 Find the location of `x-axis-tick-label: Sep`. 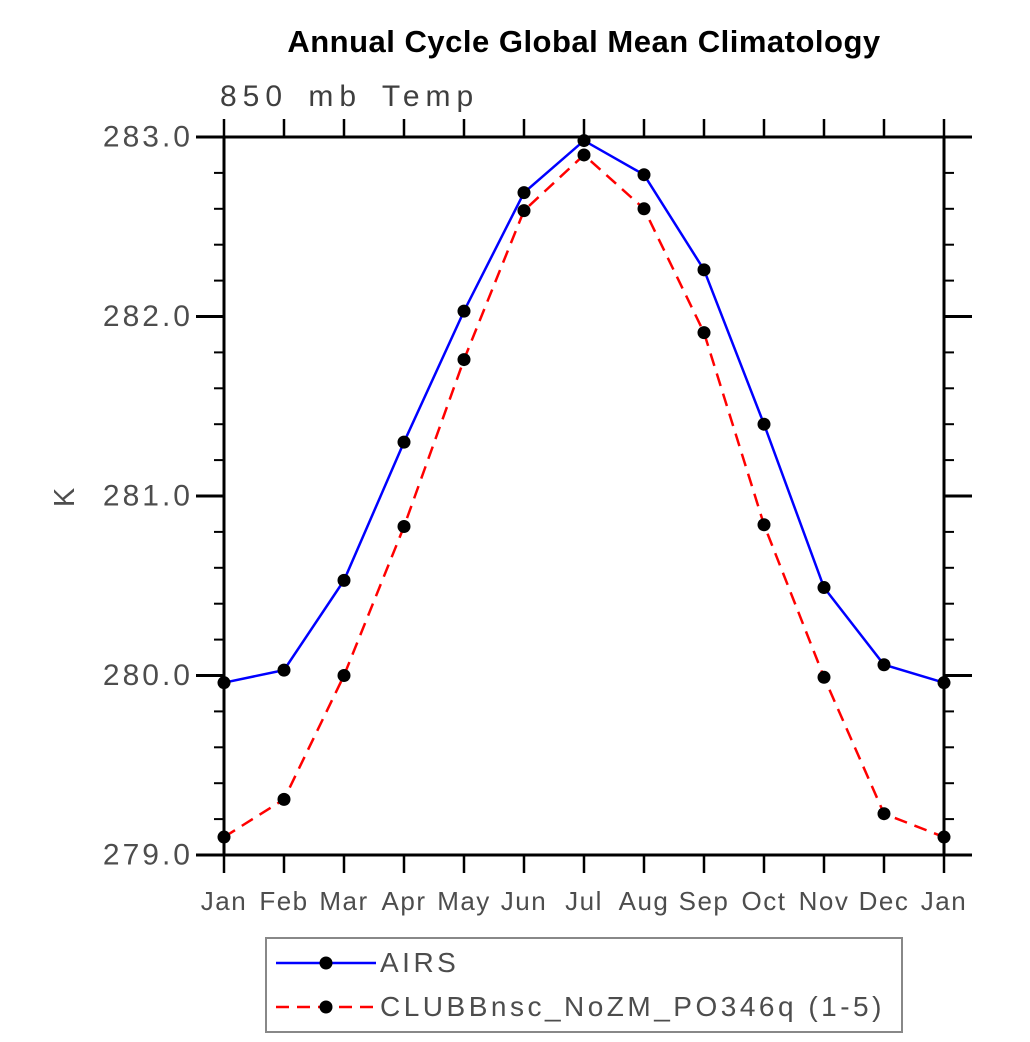

x-axis-tick-label: Sep is located at coordinates (704, 901).